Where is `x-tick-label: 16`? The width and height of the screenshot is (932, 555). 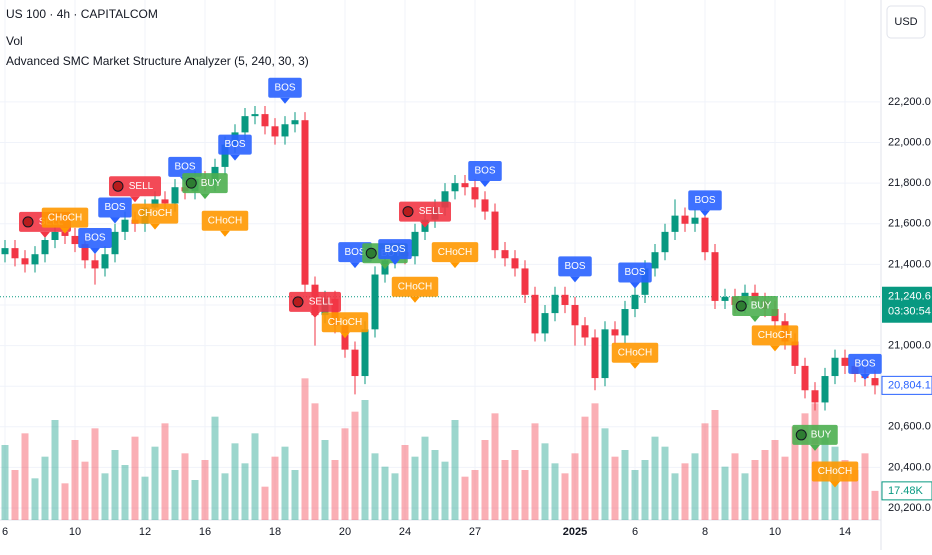
x-tick-label: 16 is located at coordinates (205, 532).